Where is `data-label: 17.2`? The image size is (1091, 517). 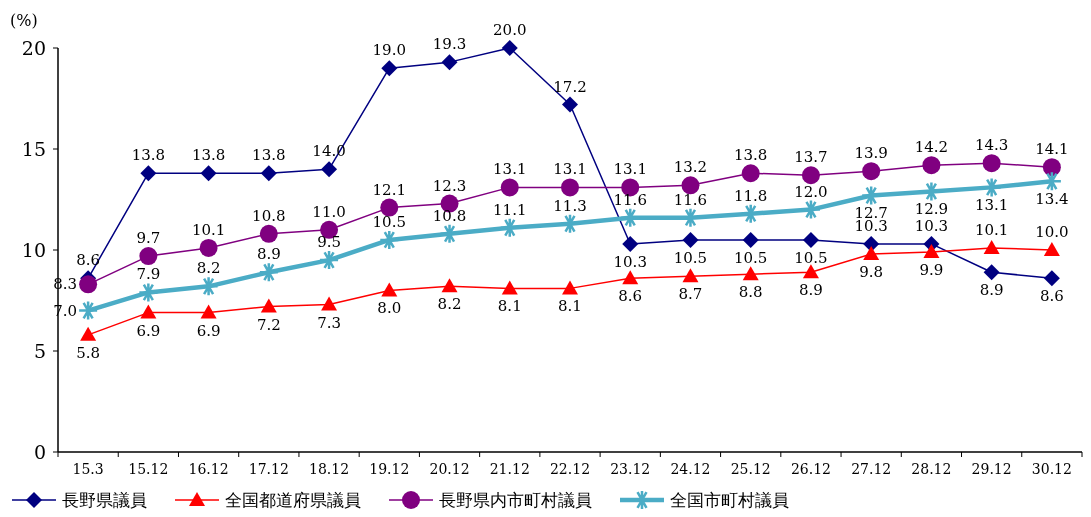
data-label: 17.2 is located at coordinates (570, 86).